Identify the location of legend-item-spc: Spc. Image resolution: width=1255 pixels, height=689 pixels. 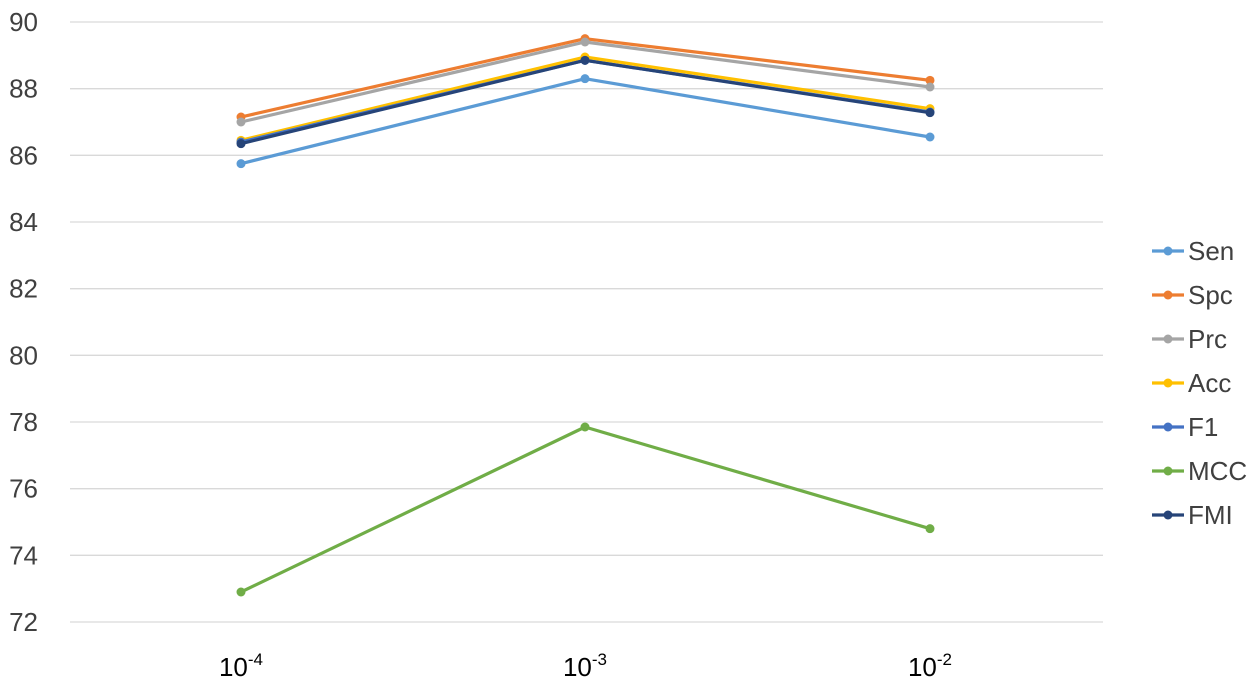
(1192, 295).